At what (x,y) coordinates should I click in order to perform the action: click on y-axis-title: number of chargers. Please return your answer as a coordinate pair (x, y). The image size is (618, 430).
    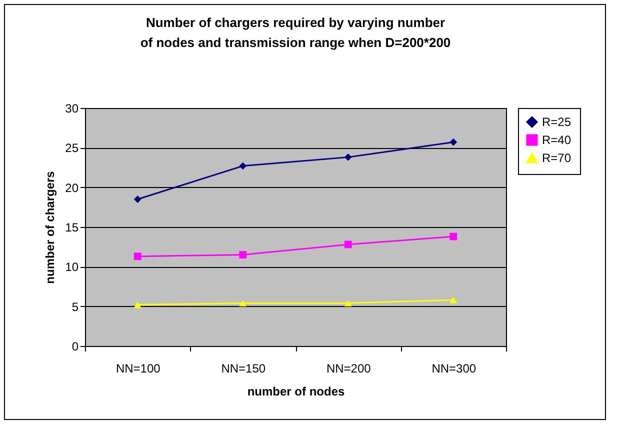
    Looking at the image, I should click on (50, 227).